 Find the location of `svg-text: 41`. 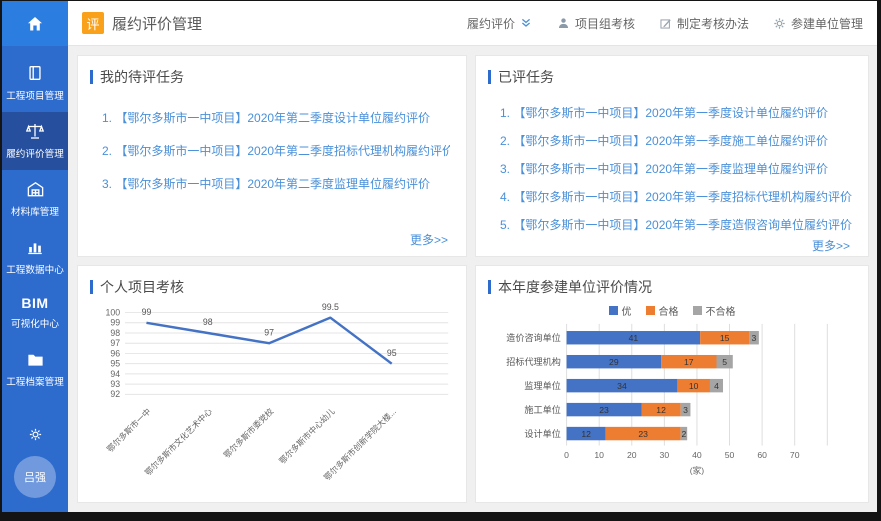

svg-text: 41 is located at coordinates (634, 338).